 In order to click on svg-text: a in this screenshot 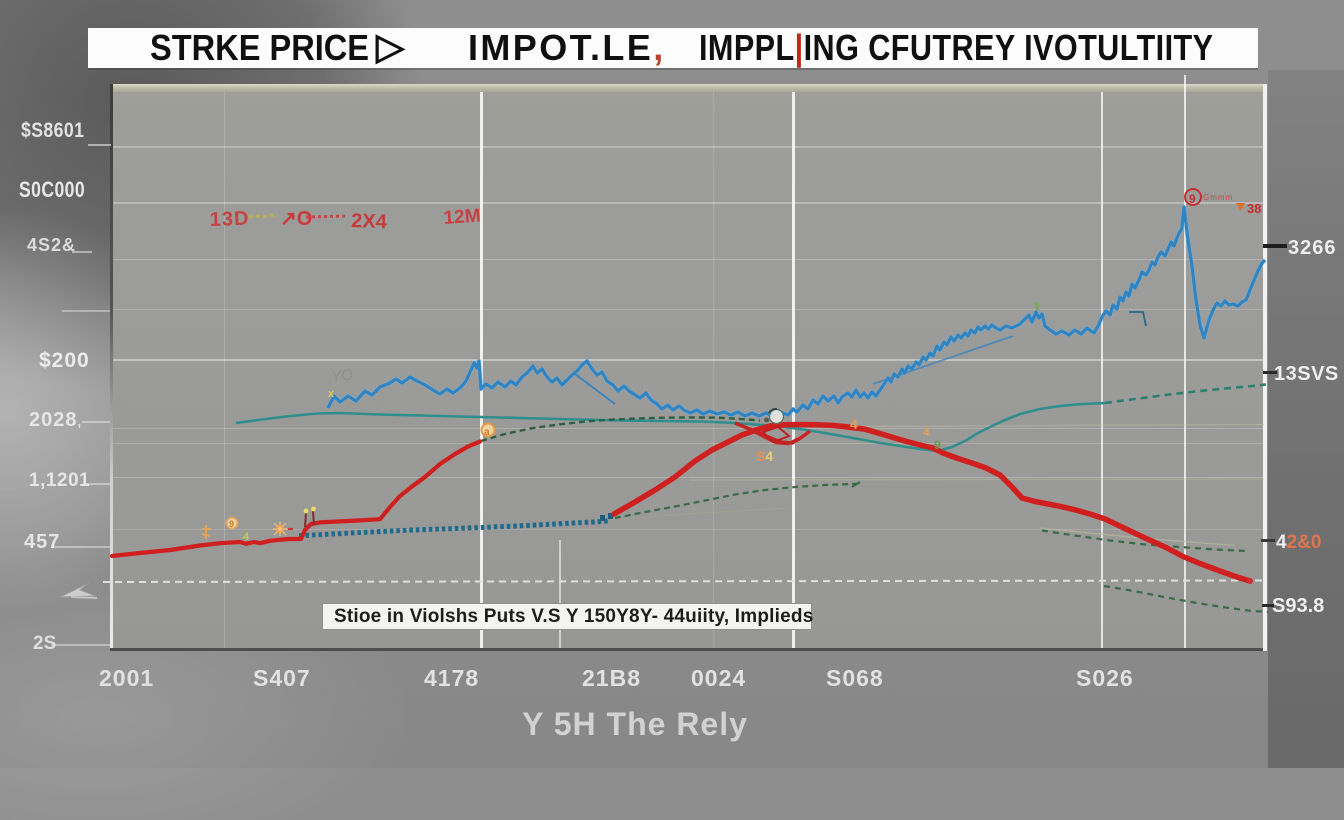, I will do `click(487, 432)`.